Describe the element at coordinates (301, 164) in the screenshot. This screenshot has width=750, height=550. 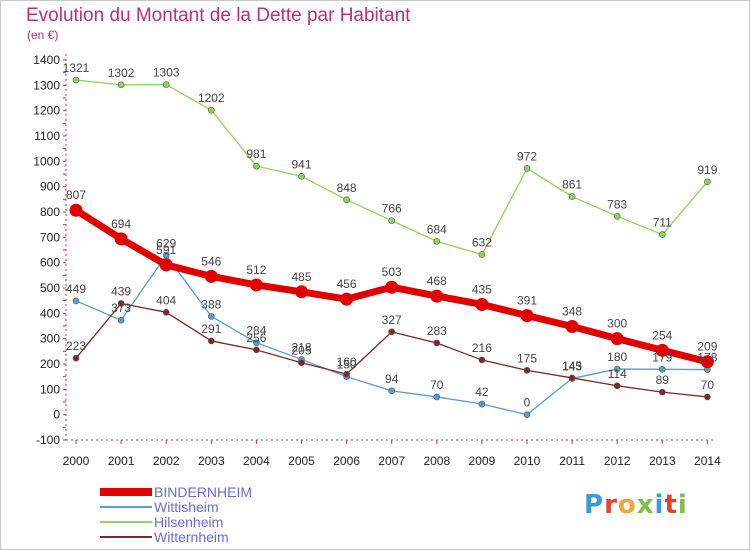
I see `data-label: 941` at that location.